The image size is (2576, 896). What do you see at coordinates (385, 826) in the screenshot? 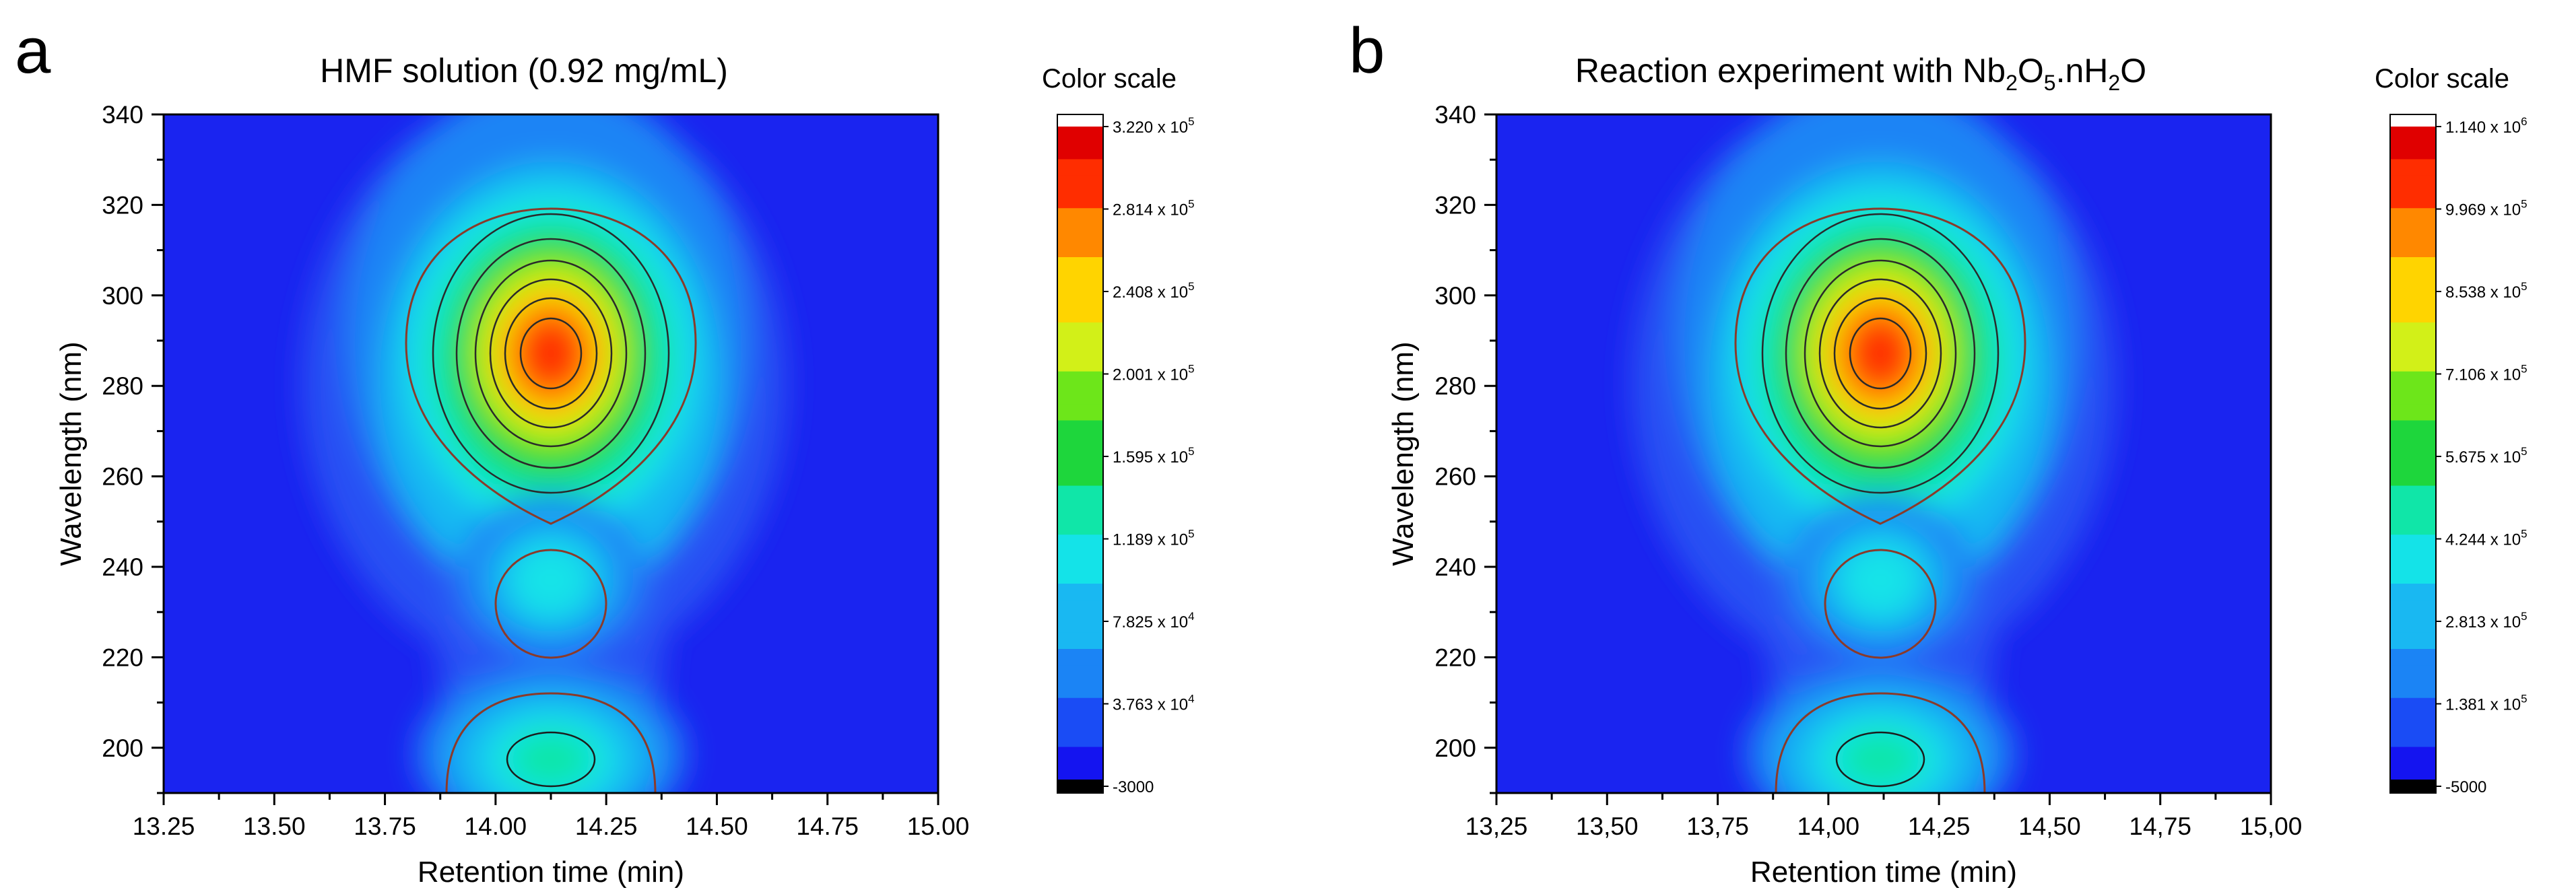
I see `x-tick-label: 13.75` at bounding box center [385, 826].